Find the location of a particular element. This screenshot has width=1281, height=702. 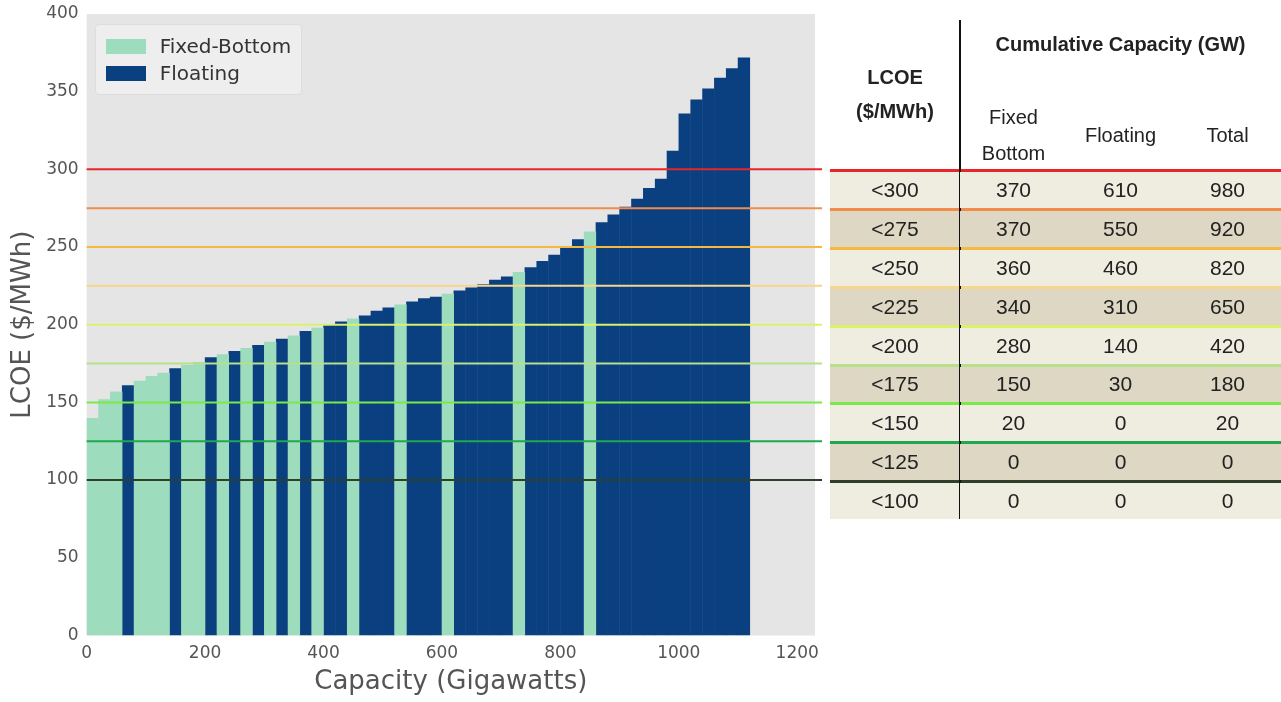

x-tick-label: 0 is located at coordinates (87, 652).